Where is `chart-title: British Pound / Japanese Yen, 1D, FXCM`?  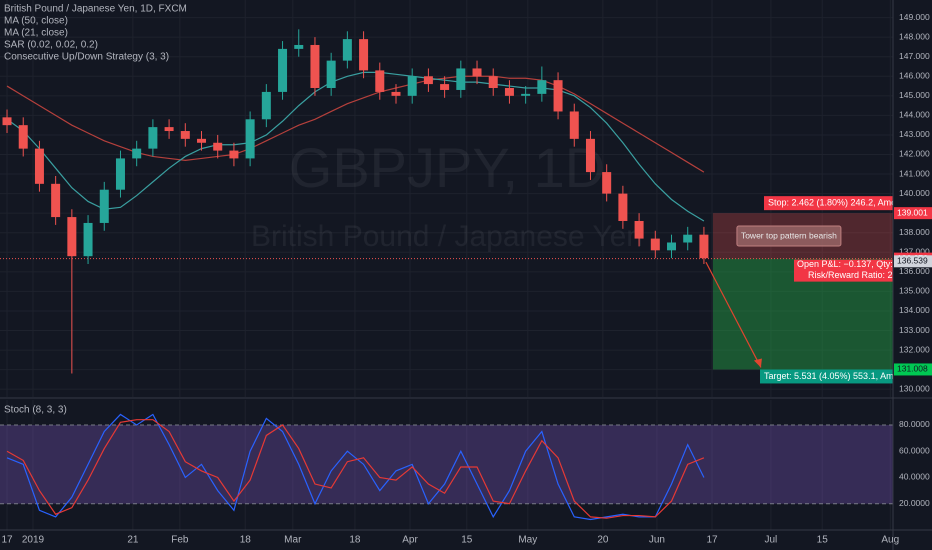
chart-title: British Pound / Japanese Yen, 1D, FXCM is located at coordinates (95, 9).